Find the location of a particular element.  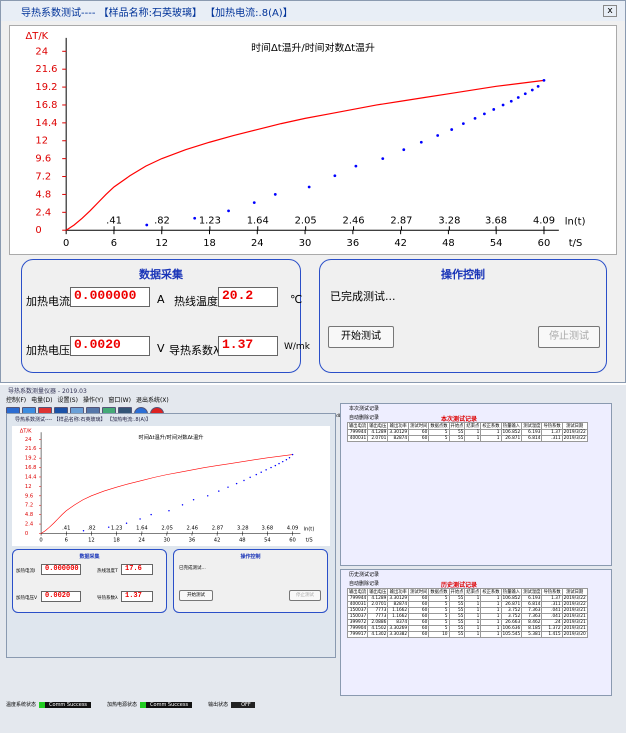

table-cell: 106.636 is located at coordinates (511, 628).